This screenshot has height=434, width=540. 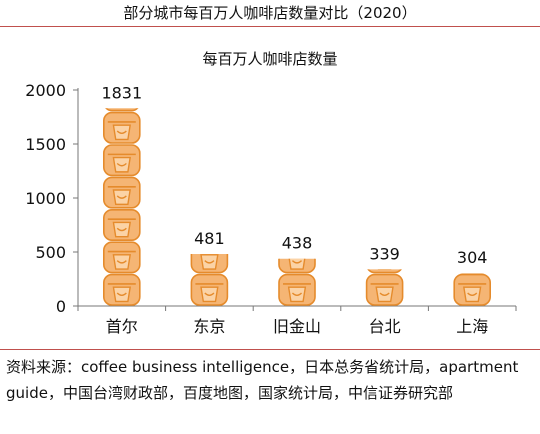 What do you see at coordinates (209, 326) in the screenshot?
I see `x-tick-label: 东京` at bounding box center [209, 326].